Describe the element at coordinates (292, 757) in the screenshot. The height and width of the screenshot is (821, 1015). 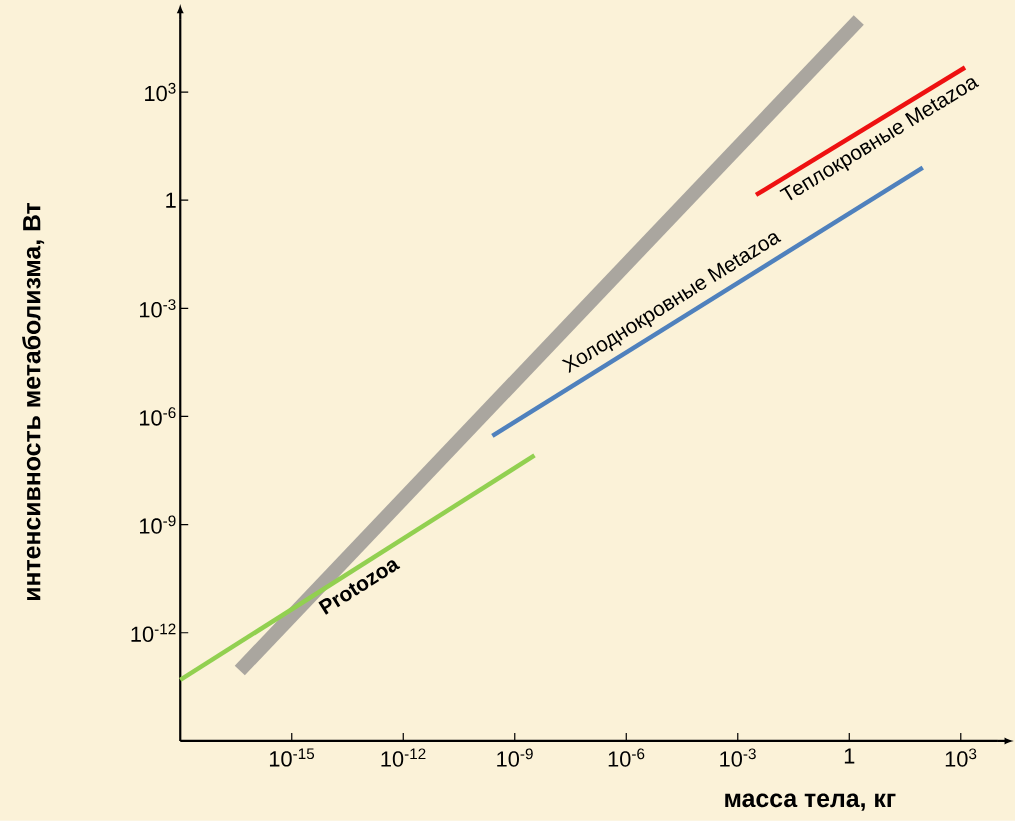
I see `x-tick-label: 10$^{-15}$` at that location.